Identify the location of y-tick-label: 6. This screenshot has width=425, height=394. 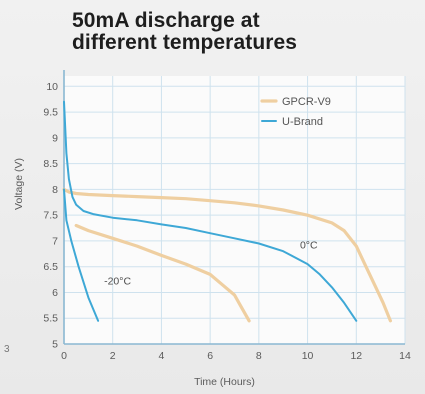
(55, 293).